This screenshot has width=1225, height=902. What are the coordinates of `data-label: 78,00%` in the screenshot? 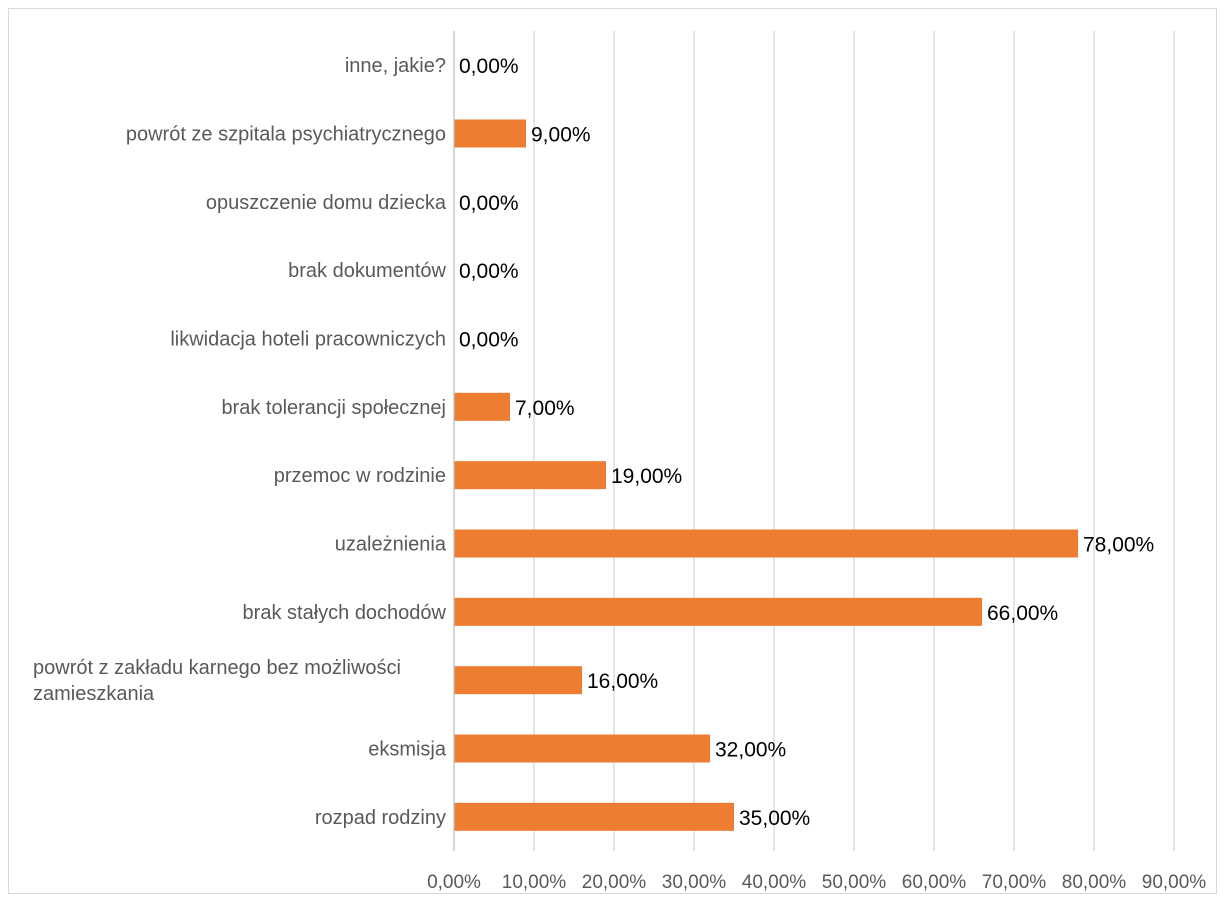 It's located at (1118, 545).